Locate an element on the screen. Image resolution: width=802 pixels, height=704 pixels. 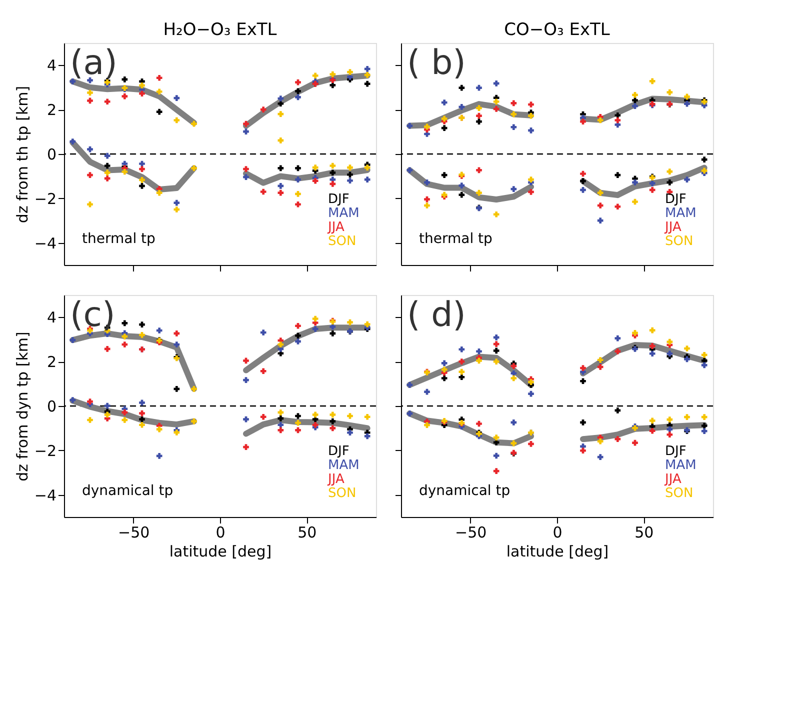
annotation: ( d) is located at coordinates (436, 315).